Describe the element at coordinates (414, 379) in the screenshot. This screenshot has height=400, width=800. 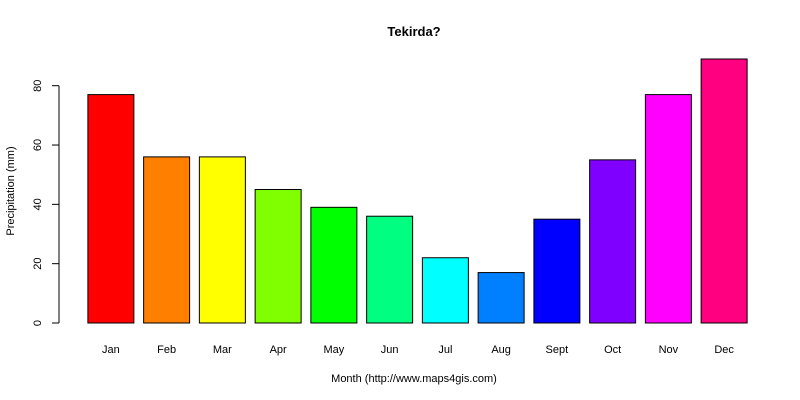
I see `x-axis-label: Month (http://www.maps4gis.com)` at that location.